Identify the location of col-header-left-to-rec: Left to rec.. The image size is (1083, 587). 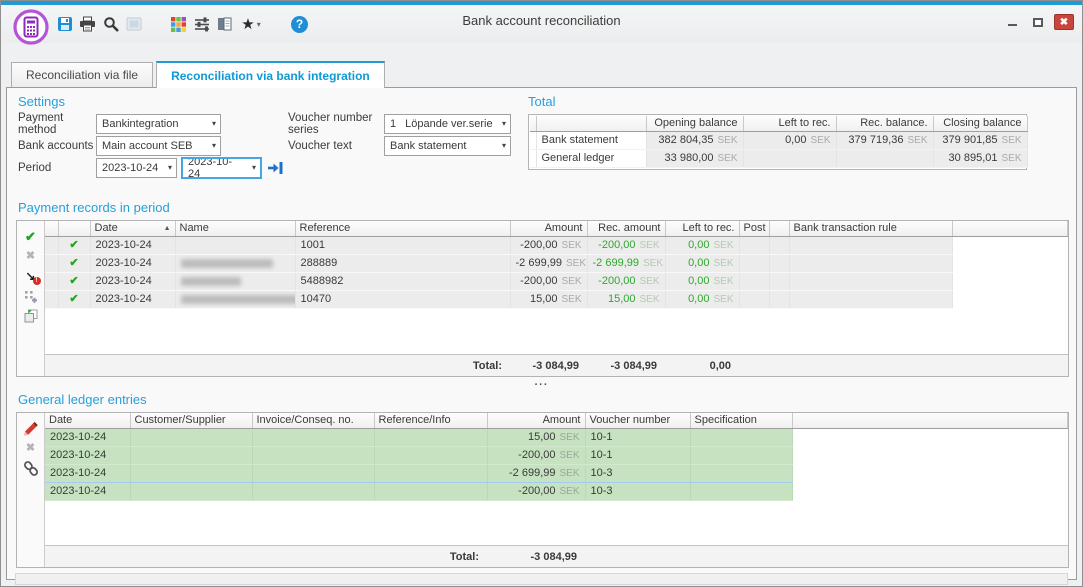
(702, 229).